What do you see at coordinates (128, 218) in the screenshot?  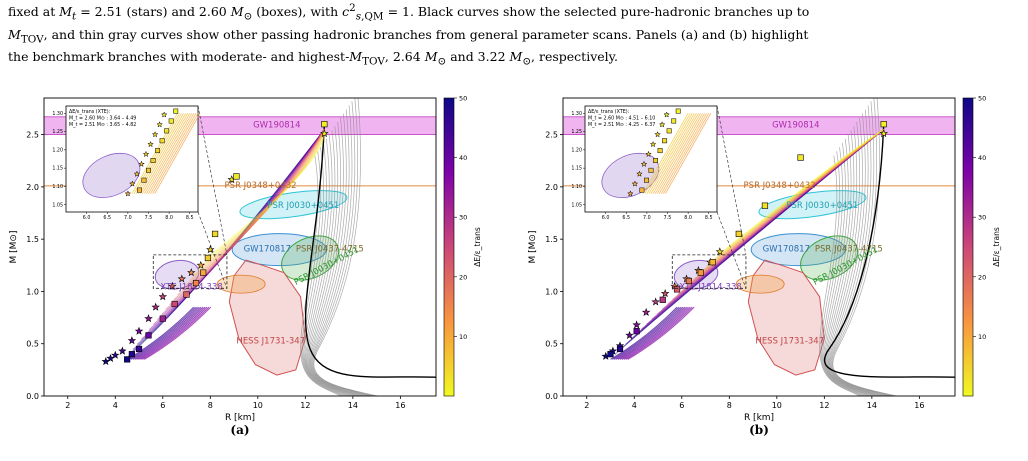 I see `inset-x-tick-label: 7.0` at bounding box center [128, 218].